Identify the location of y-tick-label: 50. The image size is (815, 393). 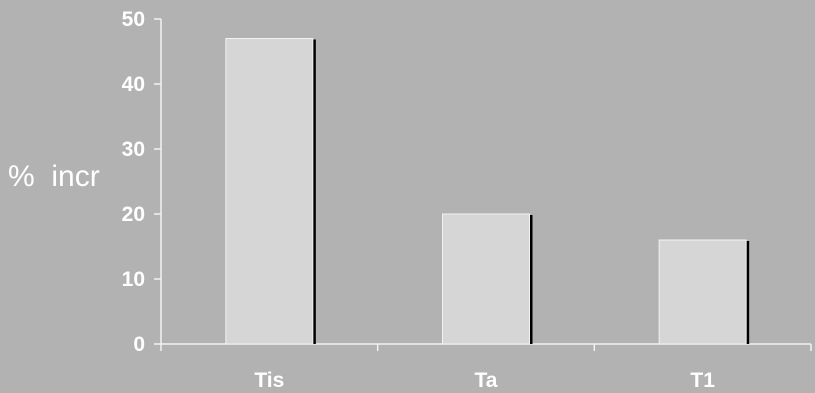
(133, 19).